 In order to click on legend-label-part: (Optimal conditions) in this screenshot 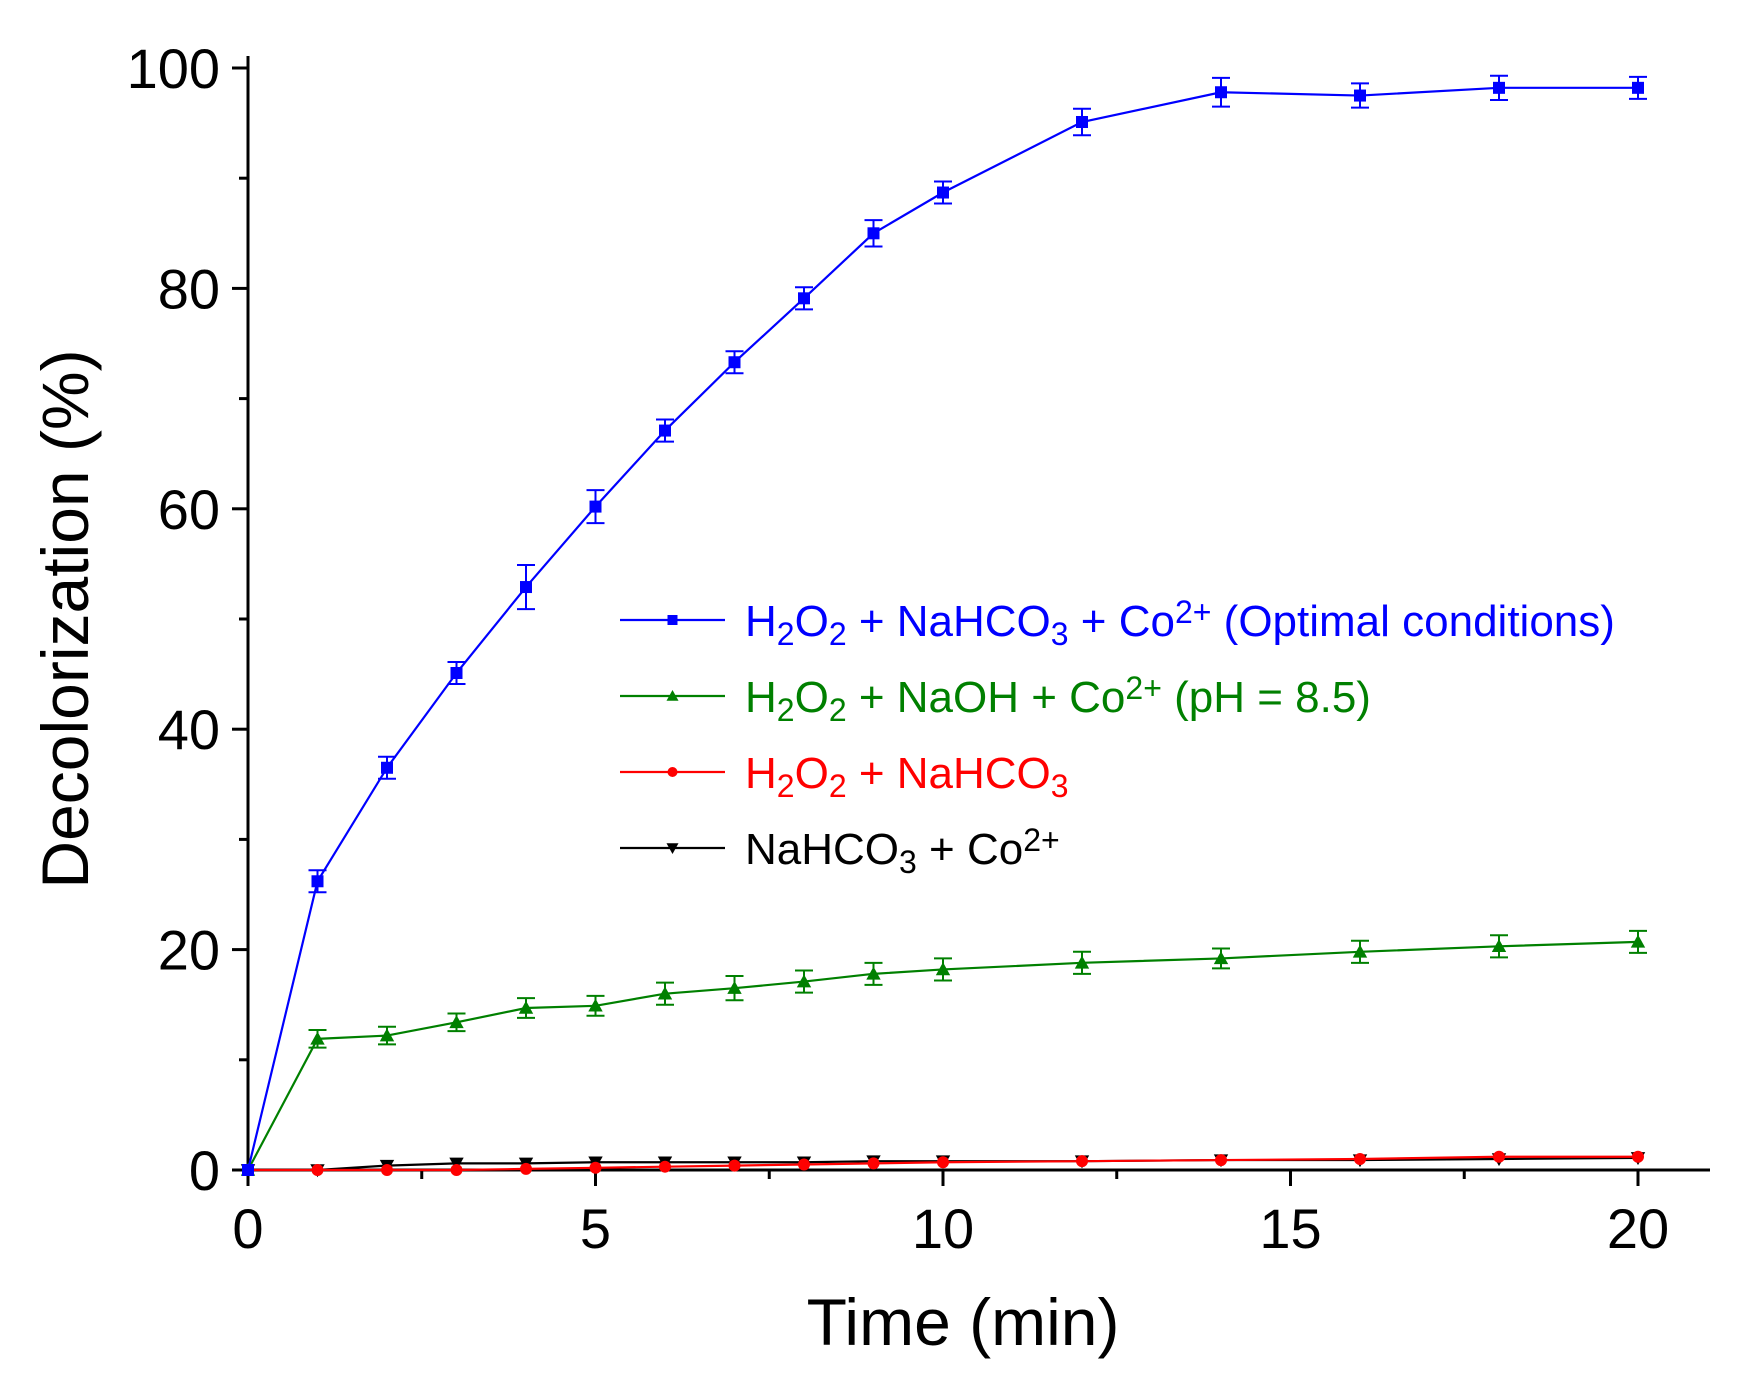, I will do `click(1412, 621)`.